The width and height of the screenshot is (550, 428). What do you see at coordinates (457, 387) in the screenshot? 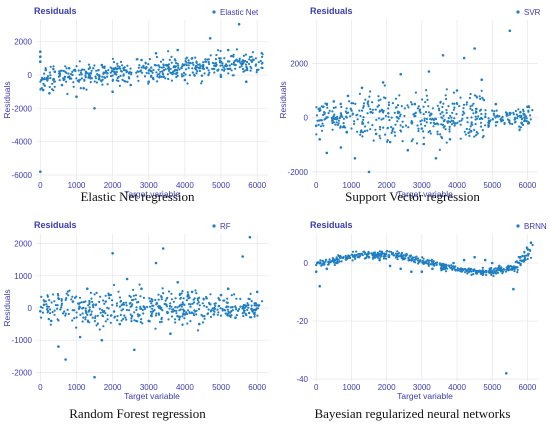
I see `x-tick-label: 4000` at bounding box center [457, 387].